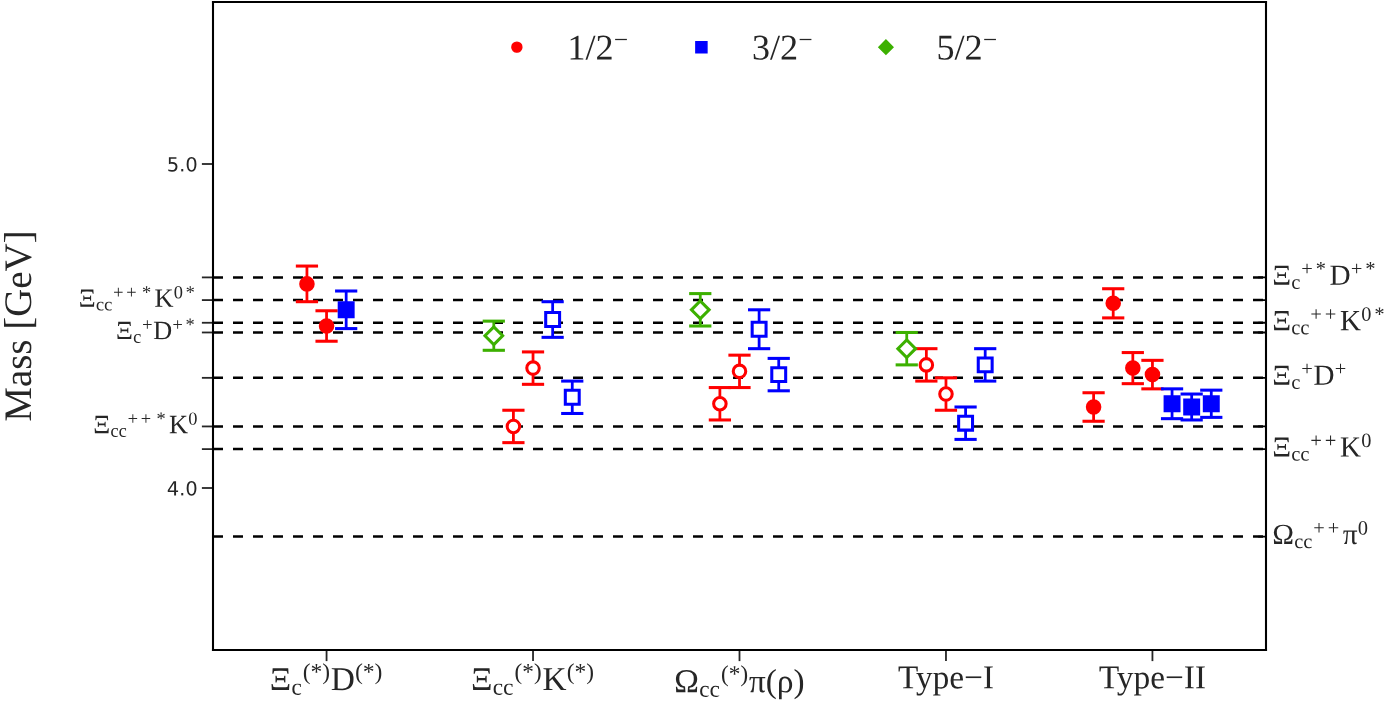 The height and width of the screenshot is (719, 1392). What do you see at coordinates (155, 330) in the screenshot?
I see `text: Ξ$_{c}$$^{+}$D$^{+*}$` at bounding box center [155, 330].